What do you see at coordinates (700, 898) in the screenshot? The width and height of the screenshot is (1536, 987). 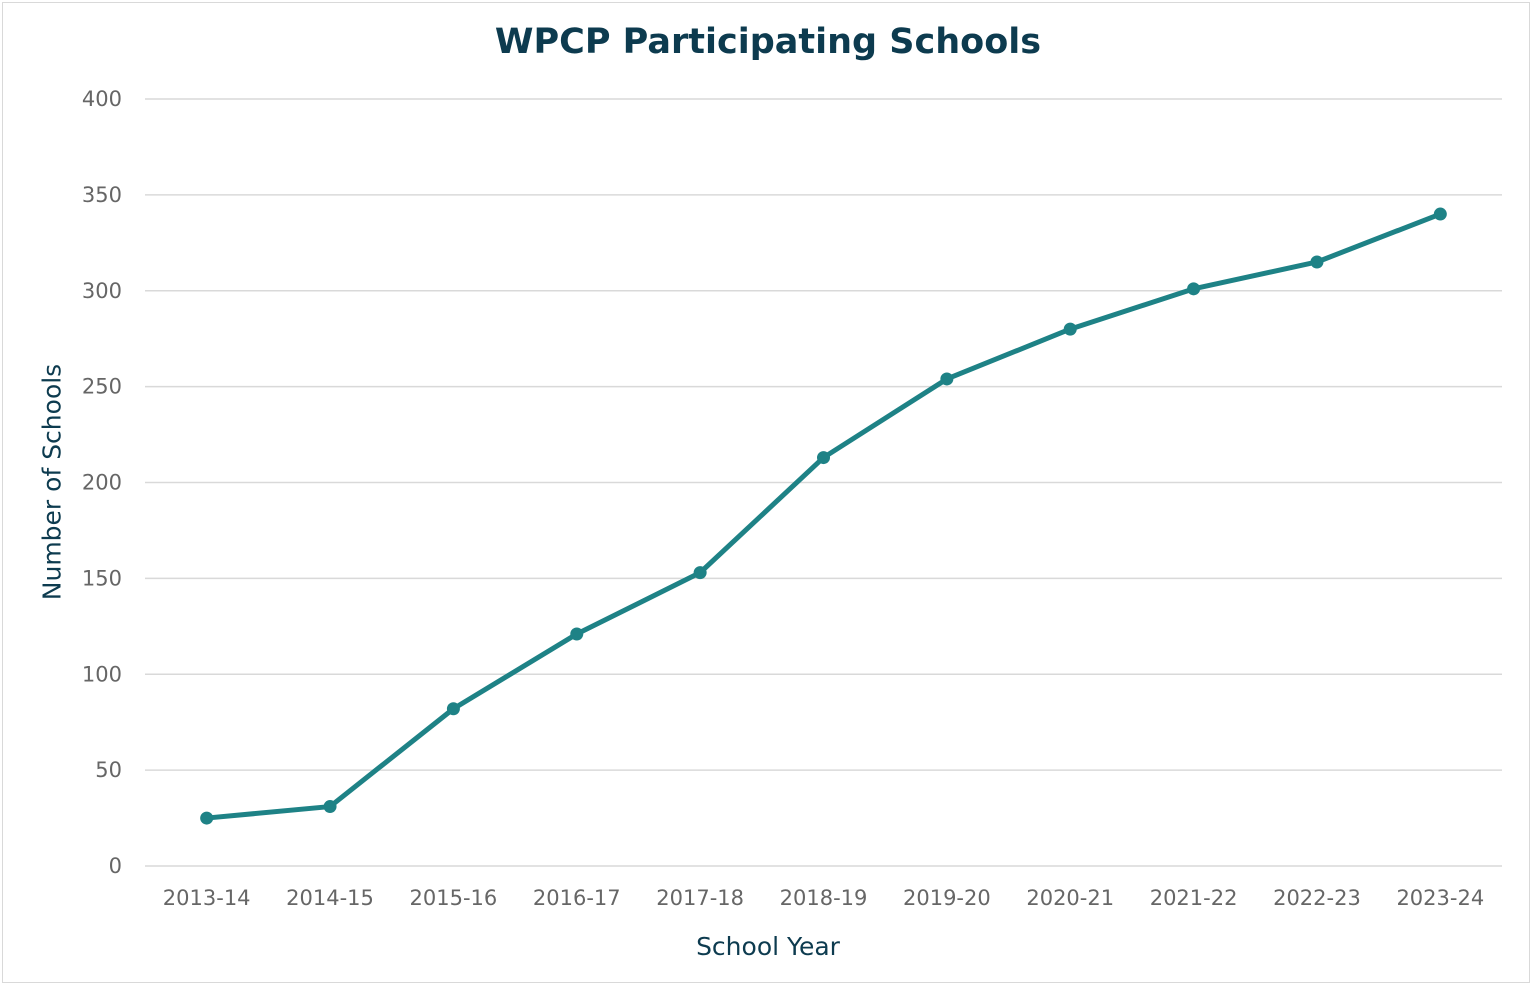 I see `x-tick-label: 2017-18` at bounding box center [700, 898].